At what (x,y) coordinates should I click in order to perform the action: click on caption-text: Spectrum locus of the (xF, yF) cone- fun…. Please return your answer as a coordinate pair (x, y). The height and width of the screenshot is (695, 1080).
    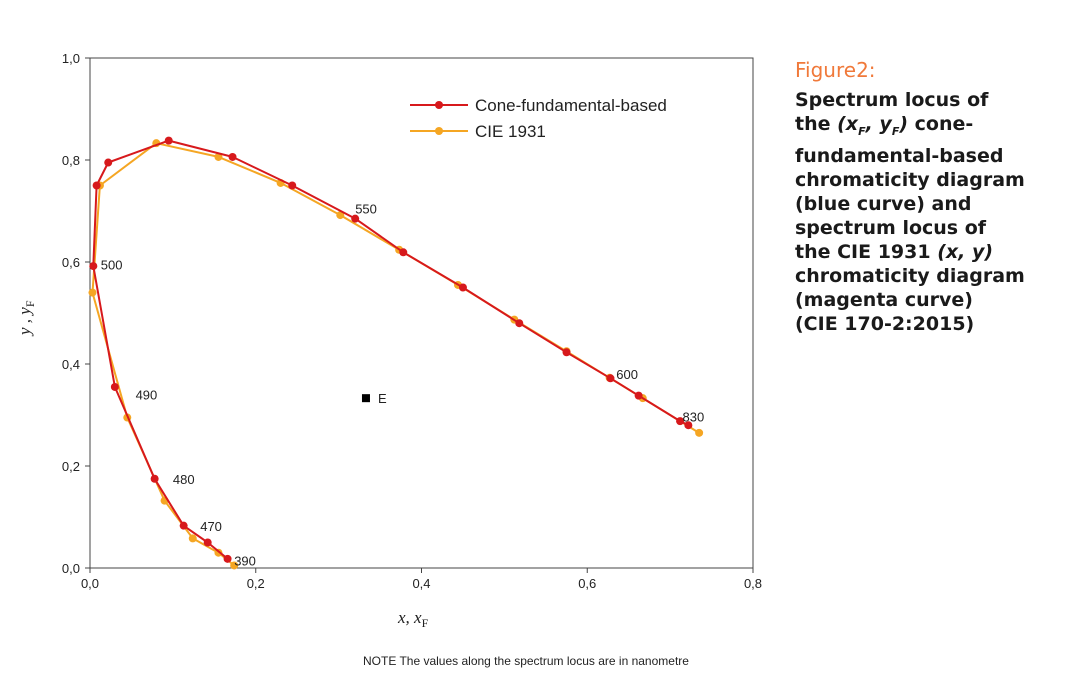
    Looking at the image, I should click on (910, 212).